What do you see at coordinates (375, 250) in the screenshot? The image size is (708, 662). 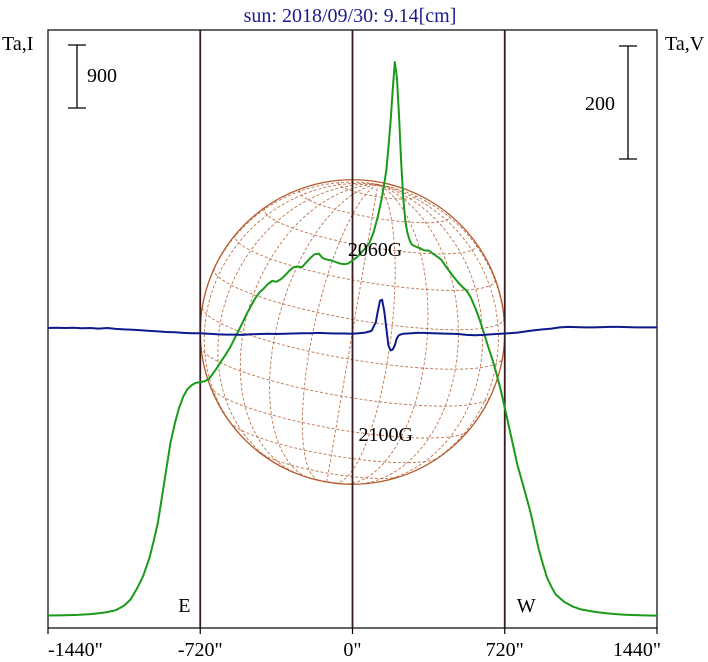 I see `annotation-label: 2060G` at bounding box center [375, 250].